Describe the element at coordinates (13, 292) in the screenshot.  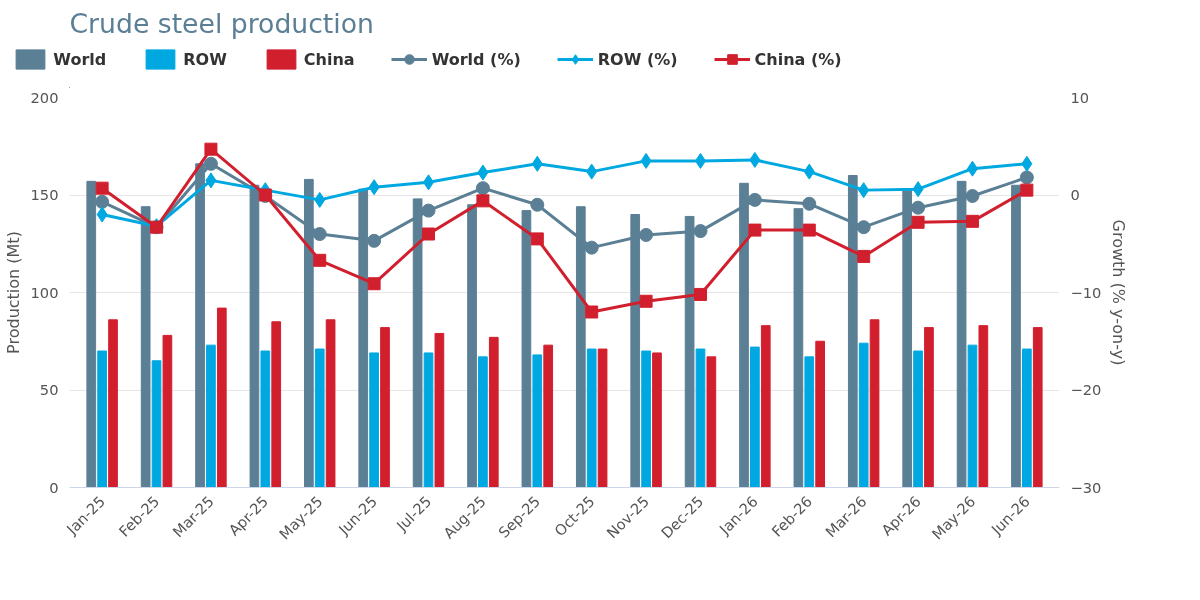
I see `y-axis-title: Production (Mt)` at that location.